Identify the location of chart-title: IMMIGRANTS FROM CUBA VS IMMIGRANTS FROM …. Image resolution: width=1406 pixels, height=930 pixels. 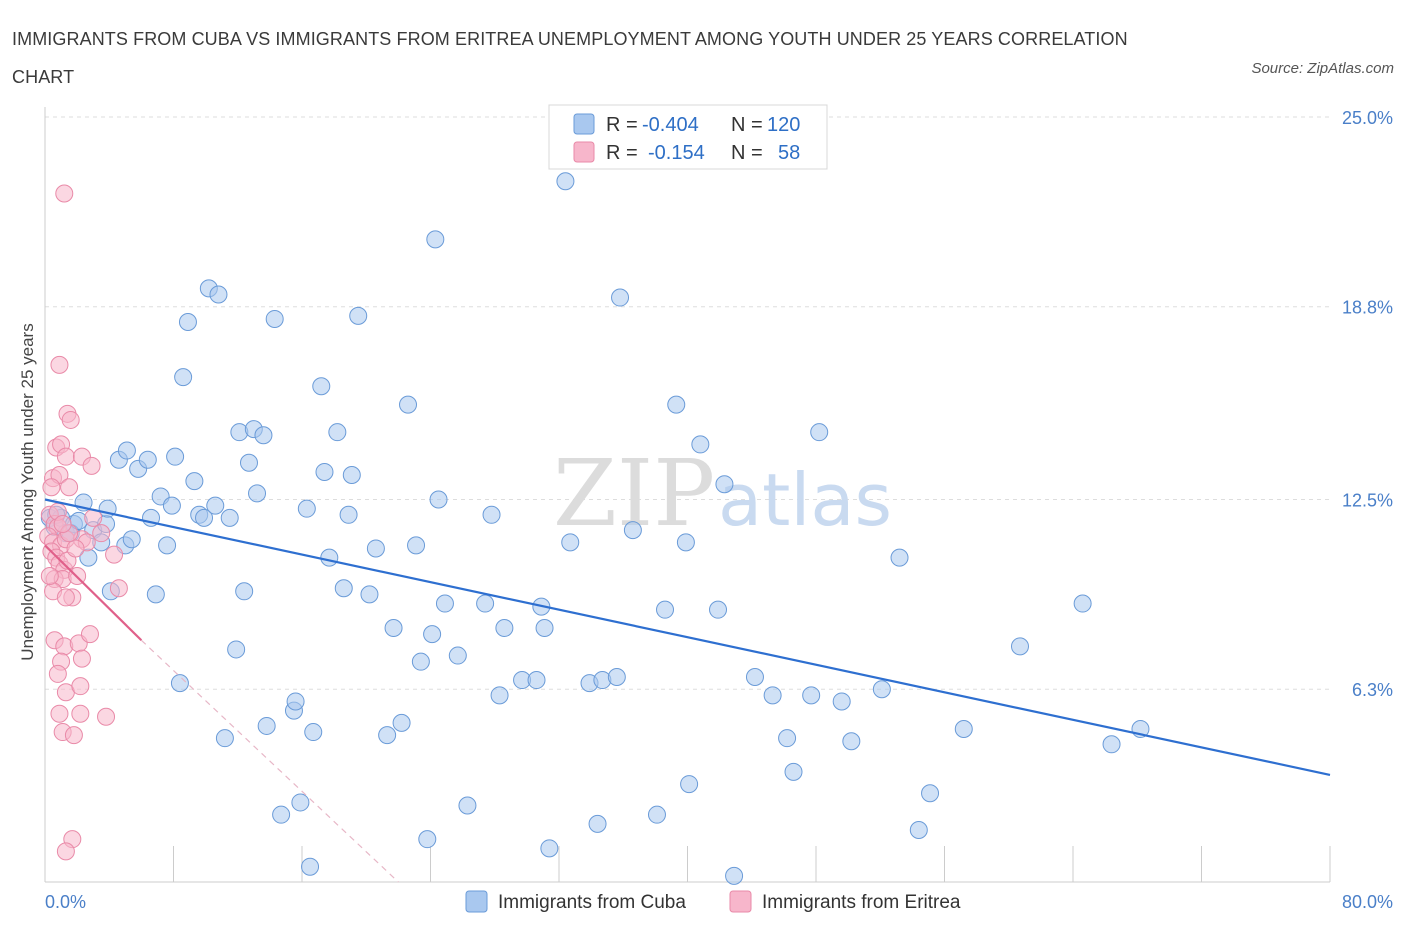
(570, 58).